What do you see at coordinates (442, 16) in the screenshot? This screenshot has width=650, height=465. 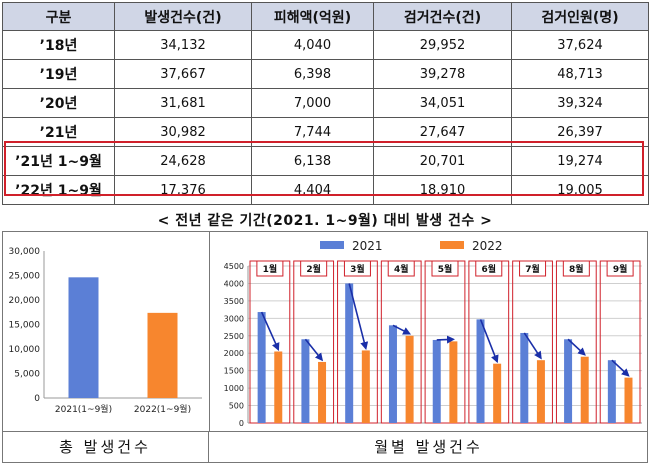 I see `header-arrests: 검거건수(건)` at bounding box center [442, 16].